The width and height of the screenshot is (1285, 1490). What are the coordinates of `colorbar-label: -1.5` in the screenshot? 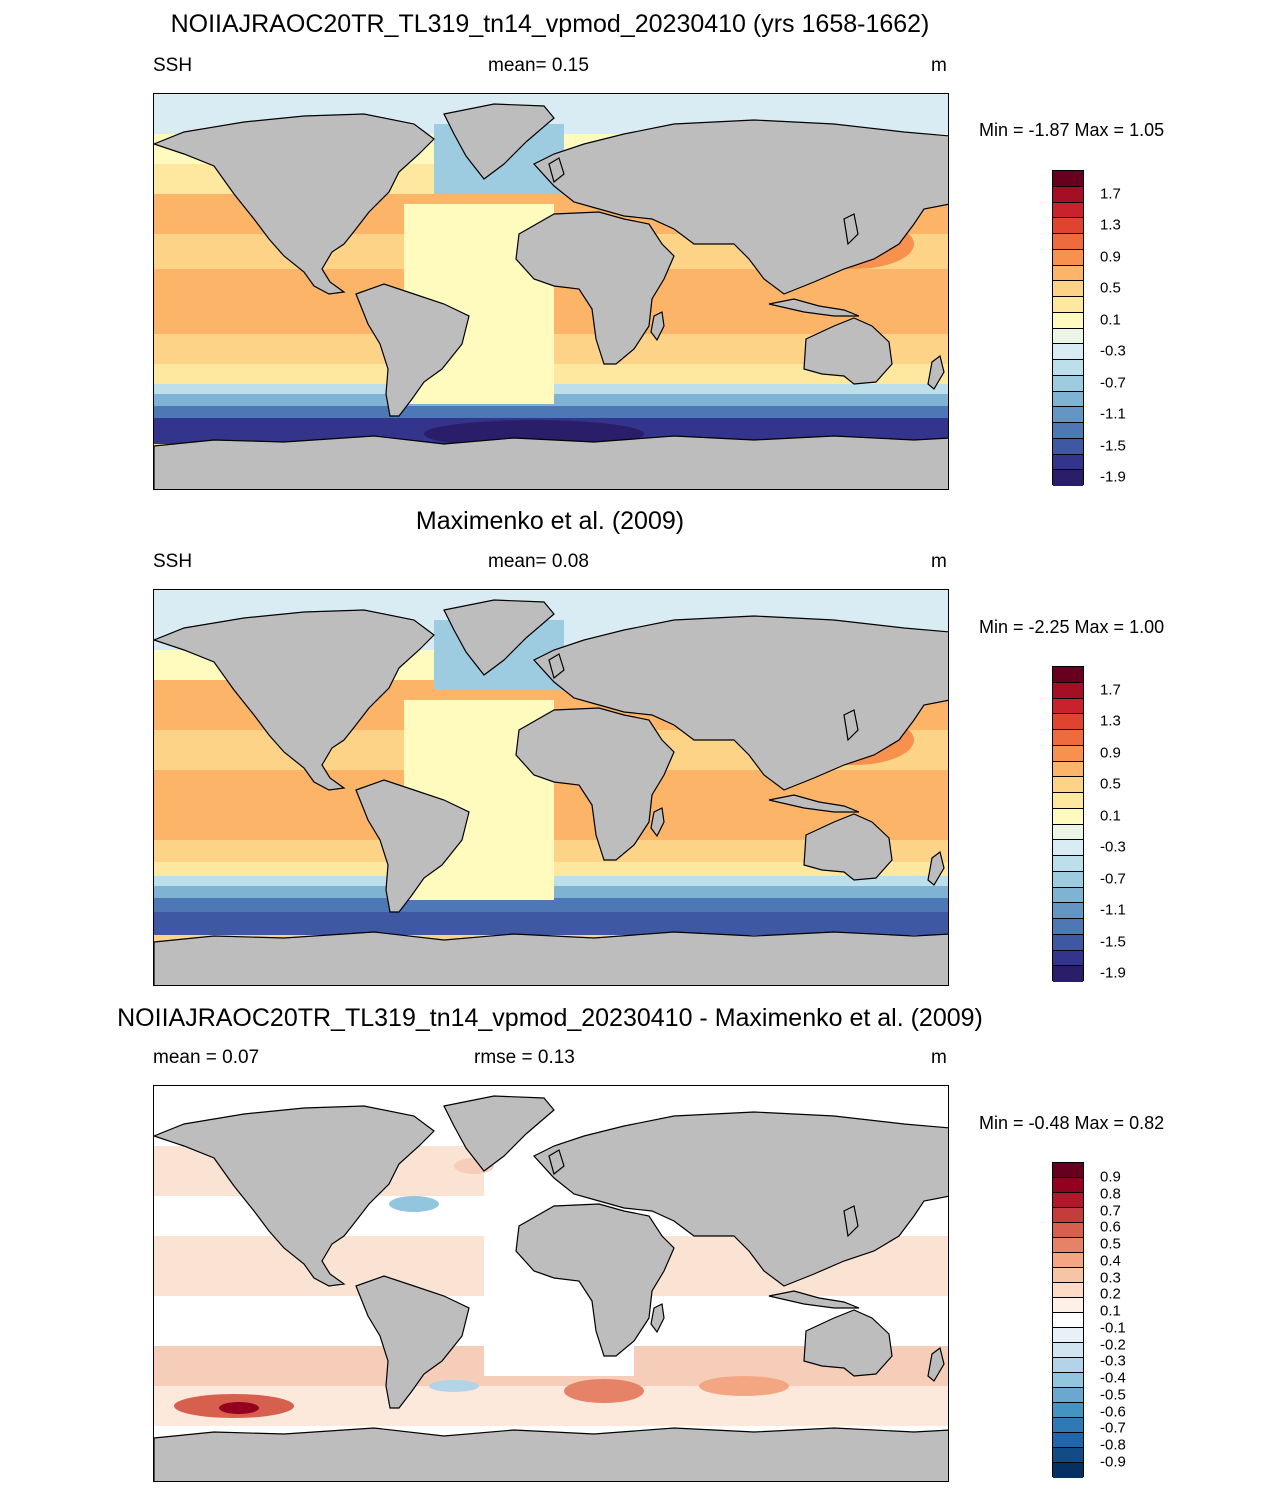 It's located at (1113, 942).